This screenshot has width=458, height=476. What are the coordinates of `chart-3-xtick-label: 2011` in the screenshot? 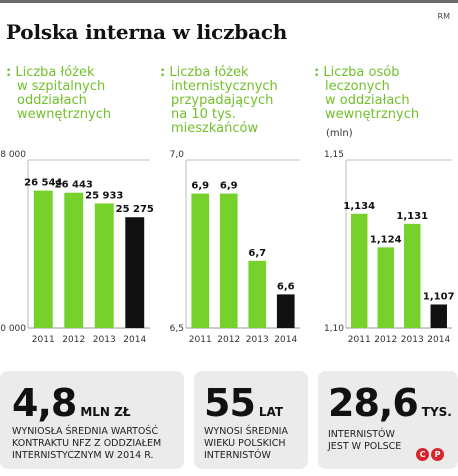 It's located at (359, 340).